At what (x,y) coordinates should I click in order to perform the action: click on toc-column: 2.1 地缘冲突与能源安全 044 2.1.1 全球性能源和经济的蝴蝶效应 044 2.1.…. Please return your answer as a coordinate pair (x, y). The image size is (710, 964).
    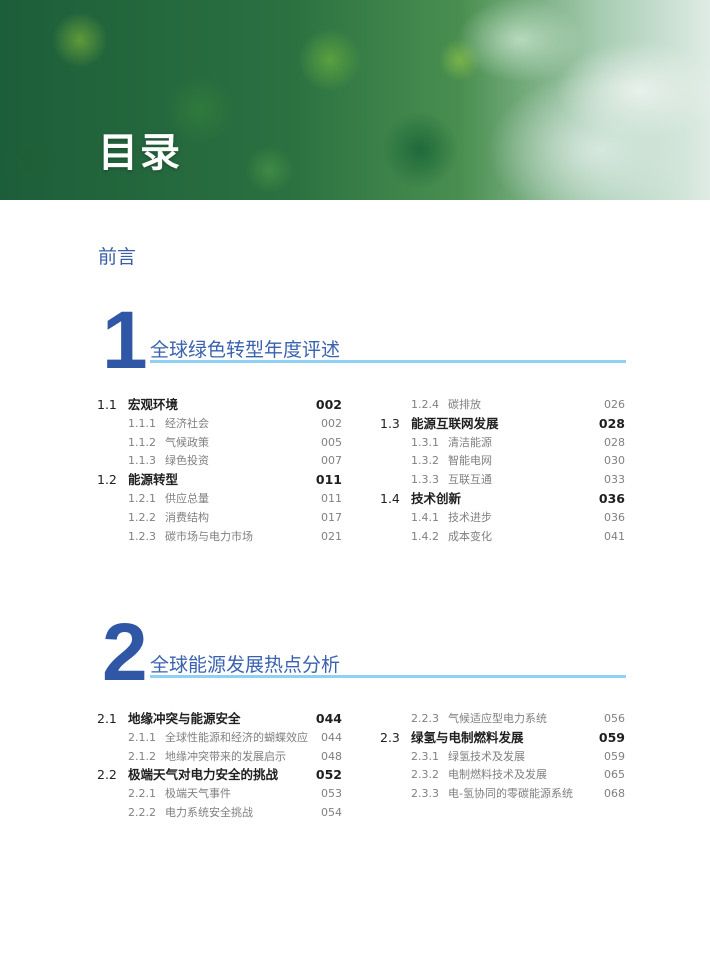
    Looking at the image, I should click on (219, 766).